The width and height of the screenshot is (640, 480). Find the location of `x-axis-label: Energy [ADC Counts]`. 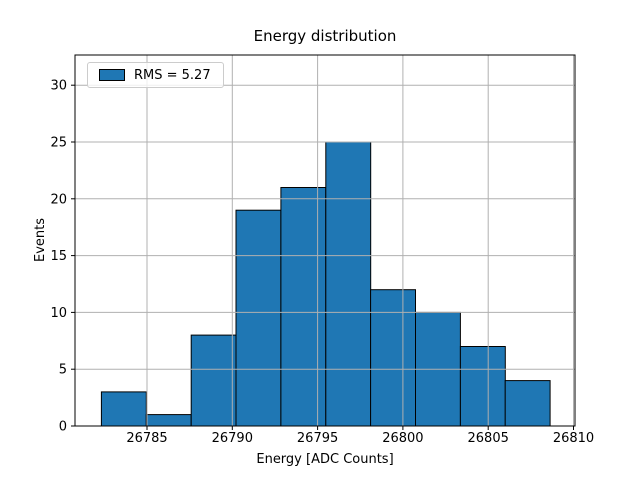

x-axis-label: Energy [ADC Counts] is located at coordinates (325, 459).